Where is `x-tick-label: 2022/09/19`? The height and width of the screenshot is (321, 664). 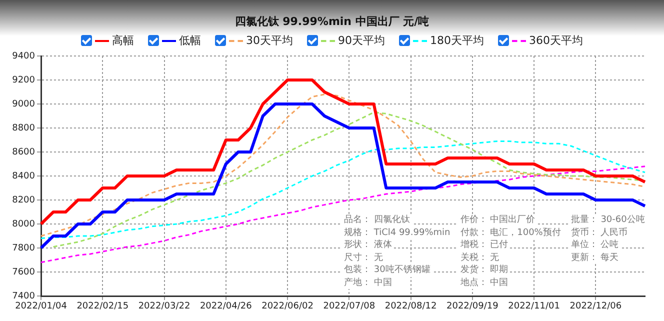
x-tick-label: 2022/09/19 is located at coordinates (472, 307).